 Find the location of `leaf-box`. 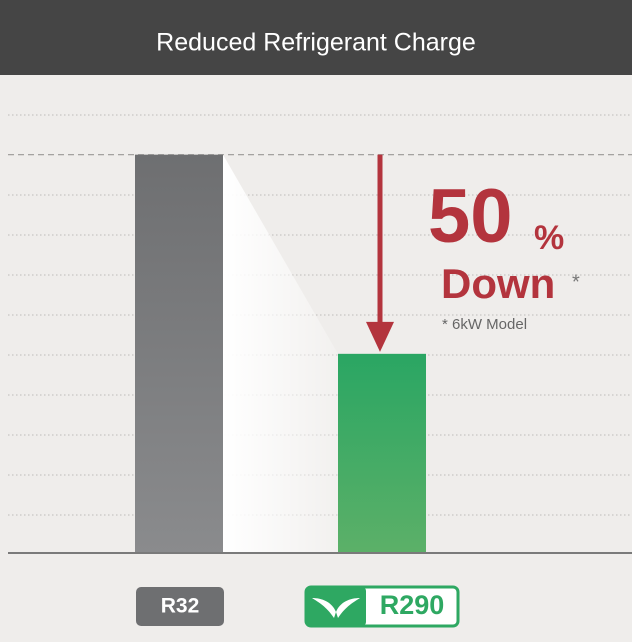

leaf-box is located at coordinates (336, 606).